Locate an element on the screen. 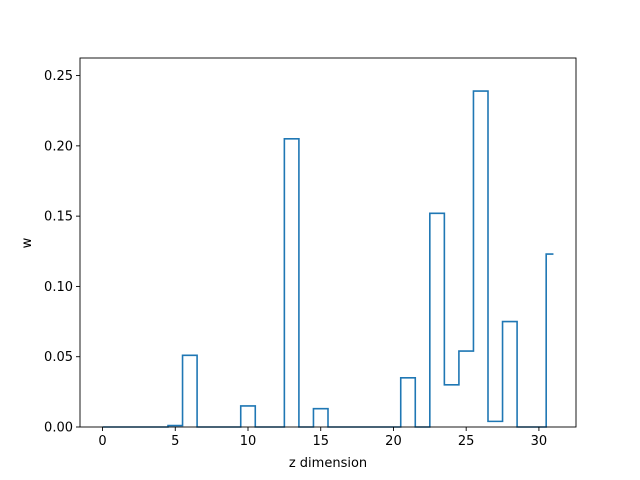 The width and height of the screenshot is (640, 480). y-tick-label: 0.00 is located at coordinates (58, 428).